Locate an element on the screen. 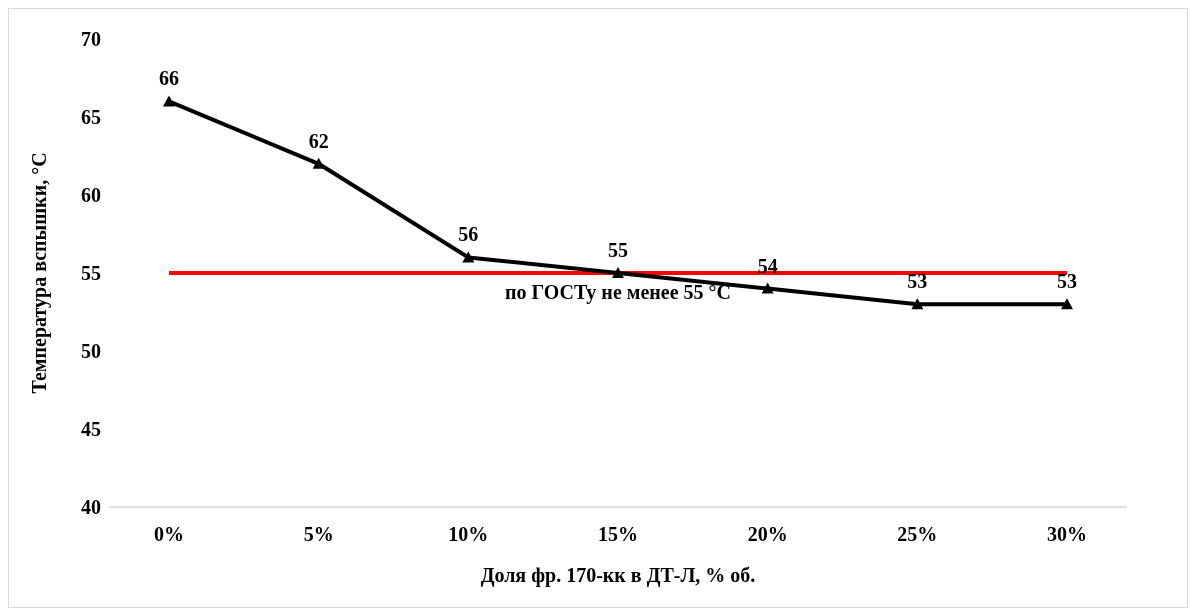  x-axis-title: Доля фр. 170-кк в ДТ-Л, % об. is located at coordinates (618, 575).